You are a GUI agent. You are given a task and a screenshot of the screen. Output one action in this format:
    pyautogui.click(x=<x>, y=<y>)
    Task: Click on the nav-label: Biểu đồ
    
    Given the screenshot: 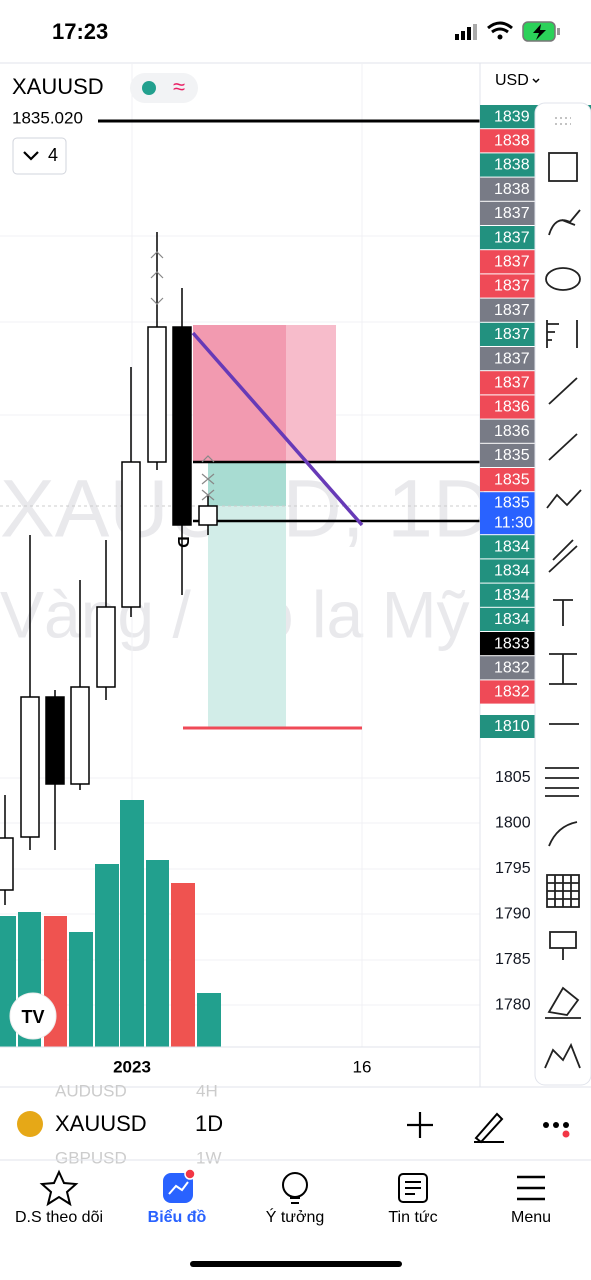 What is the action you would take?
    pyautogui.click(x=177, y=1217)
    